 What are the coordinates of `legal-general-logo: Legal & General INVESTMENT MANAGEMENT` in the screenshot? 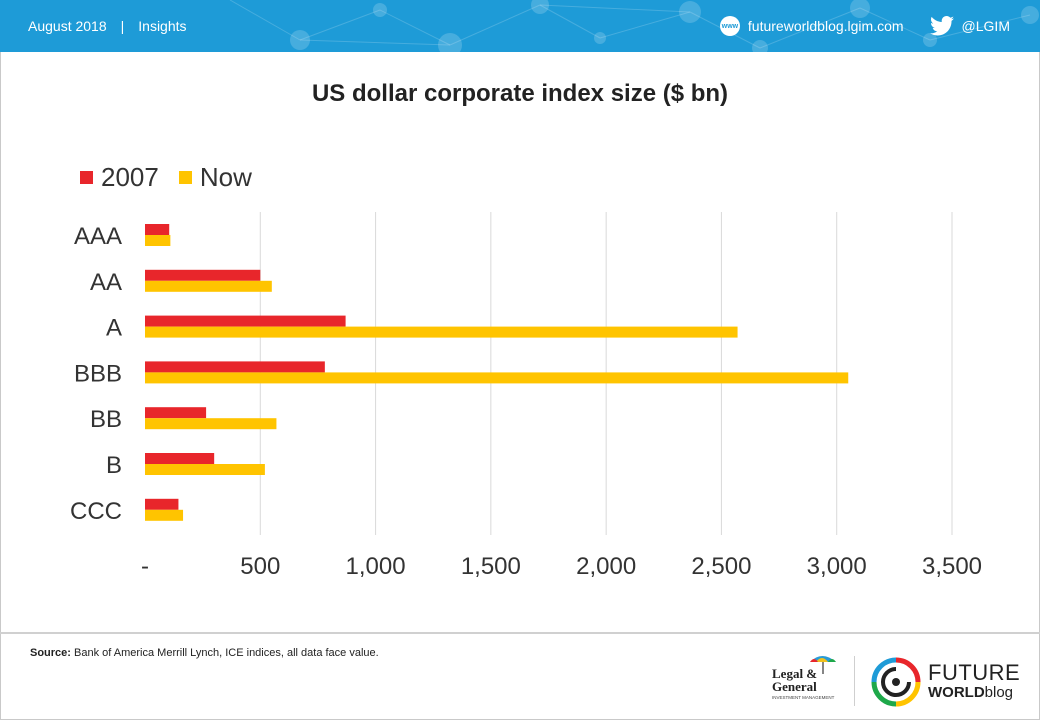 It's located at (804, 678).